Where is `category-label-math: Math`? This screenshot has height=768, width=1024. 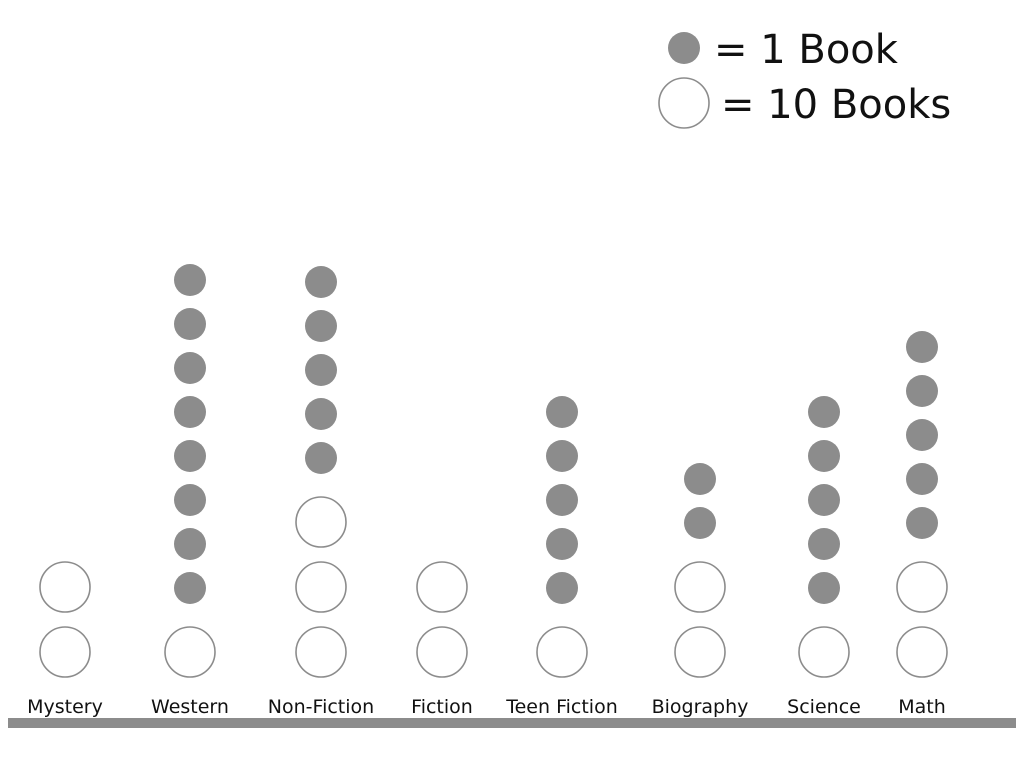
category-label-math: Math is located at coordinates (922, 707).